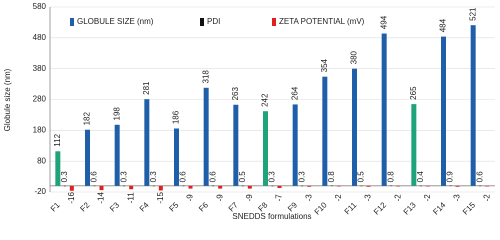  What do you see at coordinates (40, 6) in the screenshot?
I see `y-tick-label: 580` at bounding box center [40, 6].